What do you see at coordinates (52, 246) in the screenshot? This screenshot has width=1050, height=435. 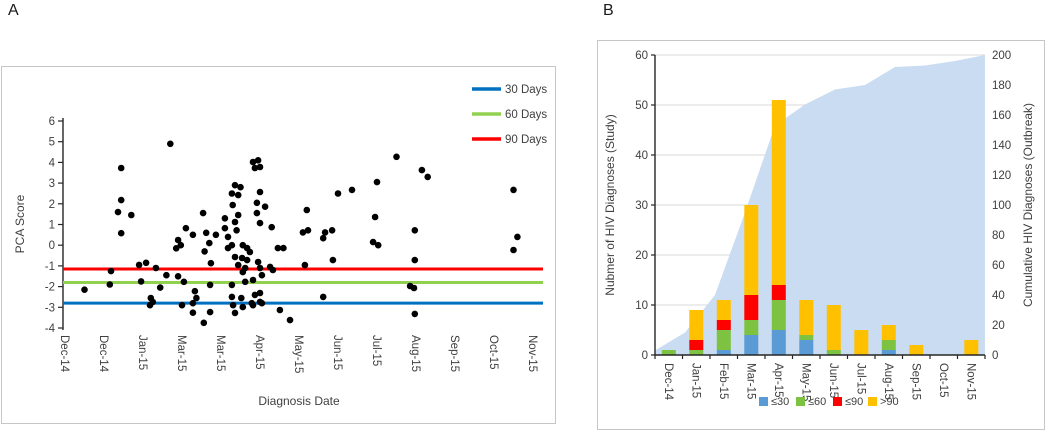 I see `a-y-tick-label: 0` at bounding box center [52, 246].